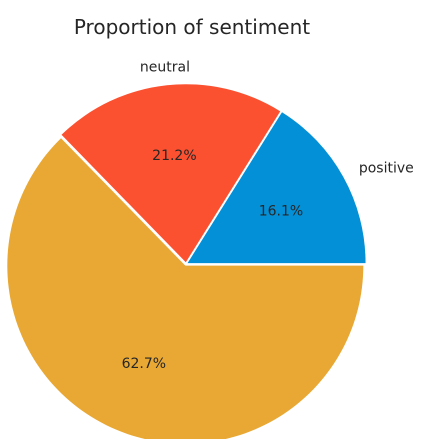 This screenshot has height=439, width=431. What do you see at coordinates (174, 156) in the screenshot?
I see `pie-value-label-neutral: 21.2%` at bounding box center [174, 156].